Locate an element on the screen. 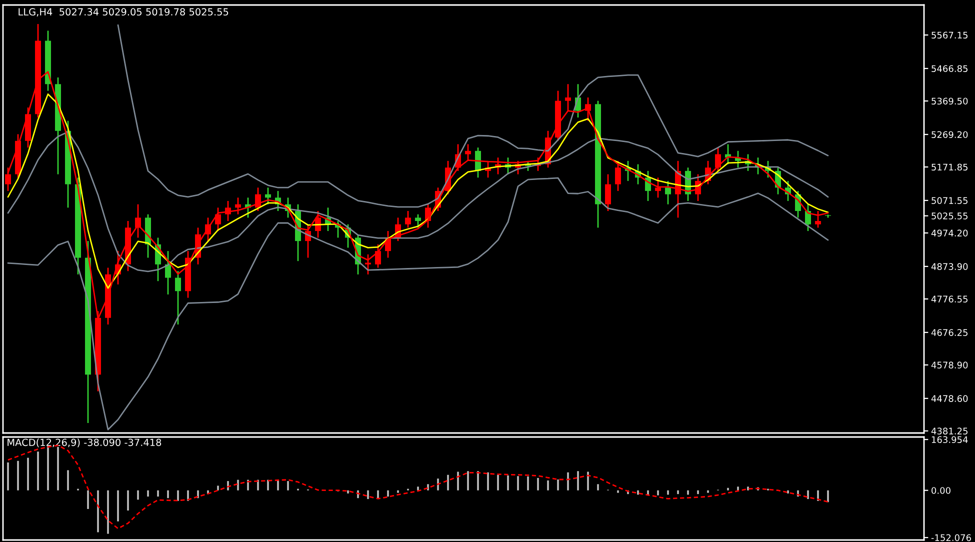 This screenshot has width=975, height=542. y-tick-label: 5369.50 is located at coordinates (950, 101).